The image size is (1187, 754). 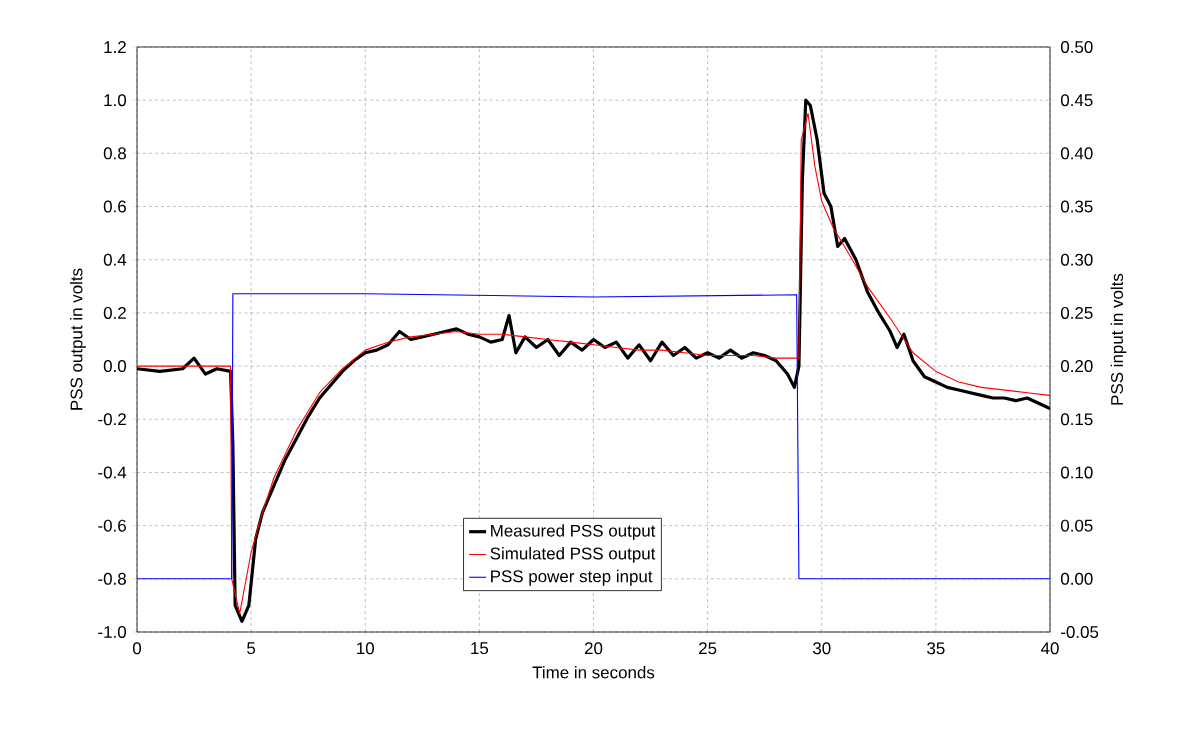 What do you see at coordinates (114, 206) in the screenshot?
I see `y-tick-label: 0.6` at bounding box center [114, 206].